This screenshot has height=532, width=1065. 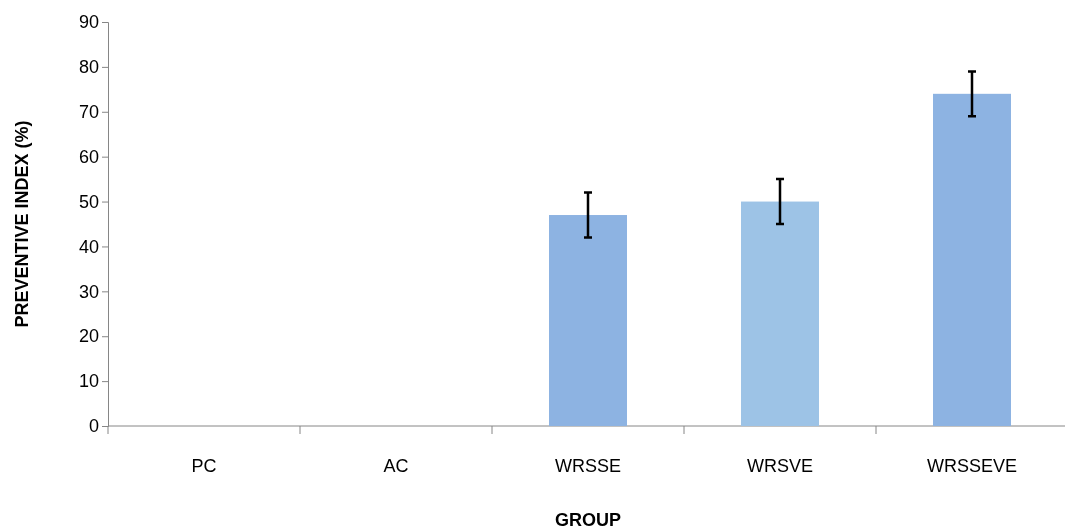 I want to click on x-tick-label: WRSVE, so click(x=780, y=466).